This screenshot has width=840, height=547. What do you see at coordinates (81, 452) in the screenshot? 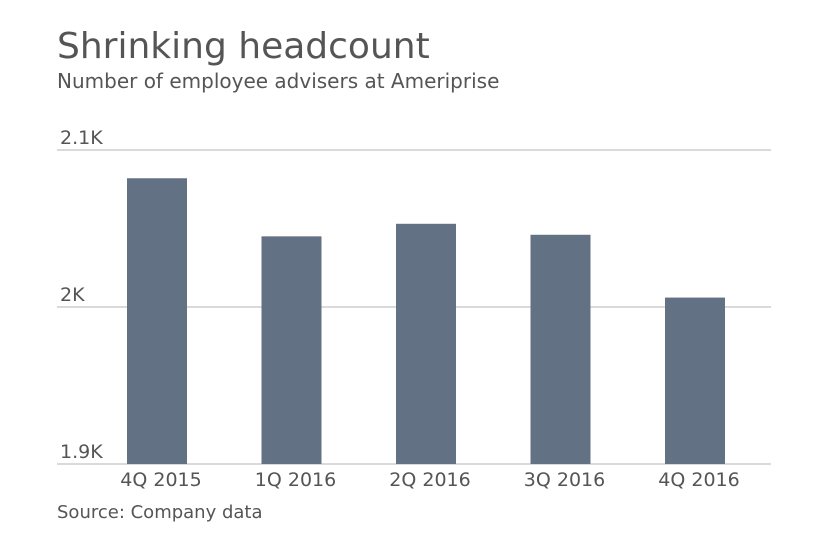
I see `y-tick-label: 1.9K` at bounding box center [81, 452].